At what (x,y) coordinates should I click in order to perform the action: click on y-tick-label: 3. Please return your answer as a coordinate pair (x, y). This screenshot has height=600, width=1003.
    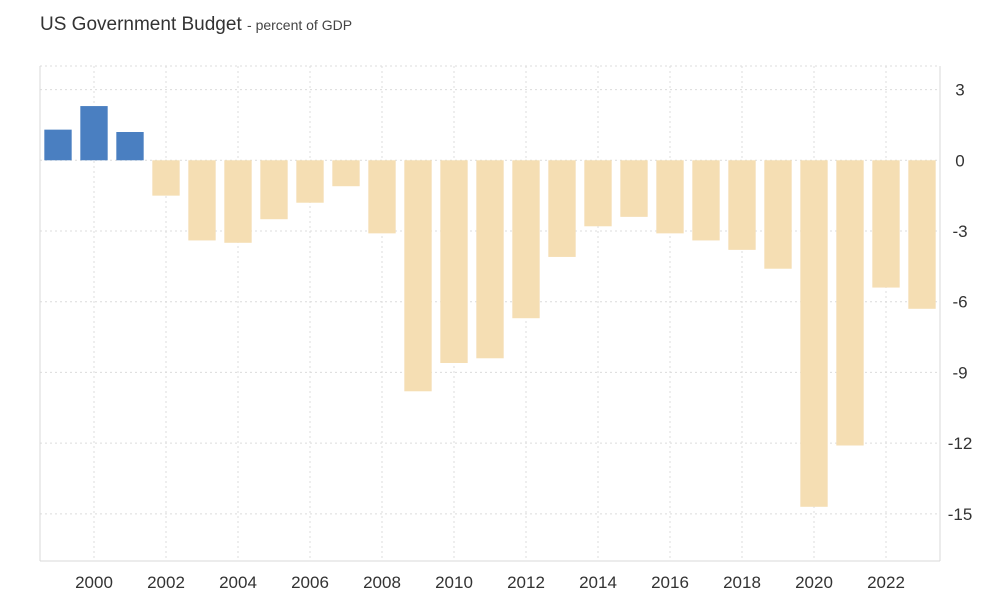
    Looking at the image, I should click on (959, 90).